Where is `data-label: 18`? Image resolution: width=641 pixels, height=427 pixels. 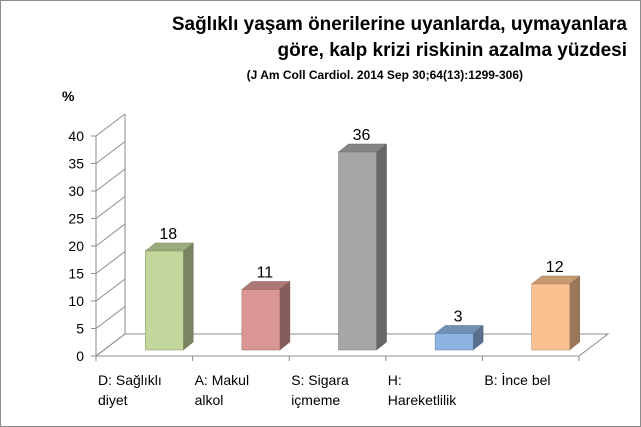 data-label: 18 is located at coordinates (168, 234).